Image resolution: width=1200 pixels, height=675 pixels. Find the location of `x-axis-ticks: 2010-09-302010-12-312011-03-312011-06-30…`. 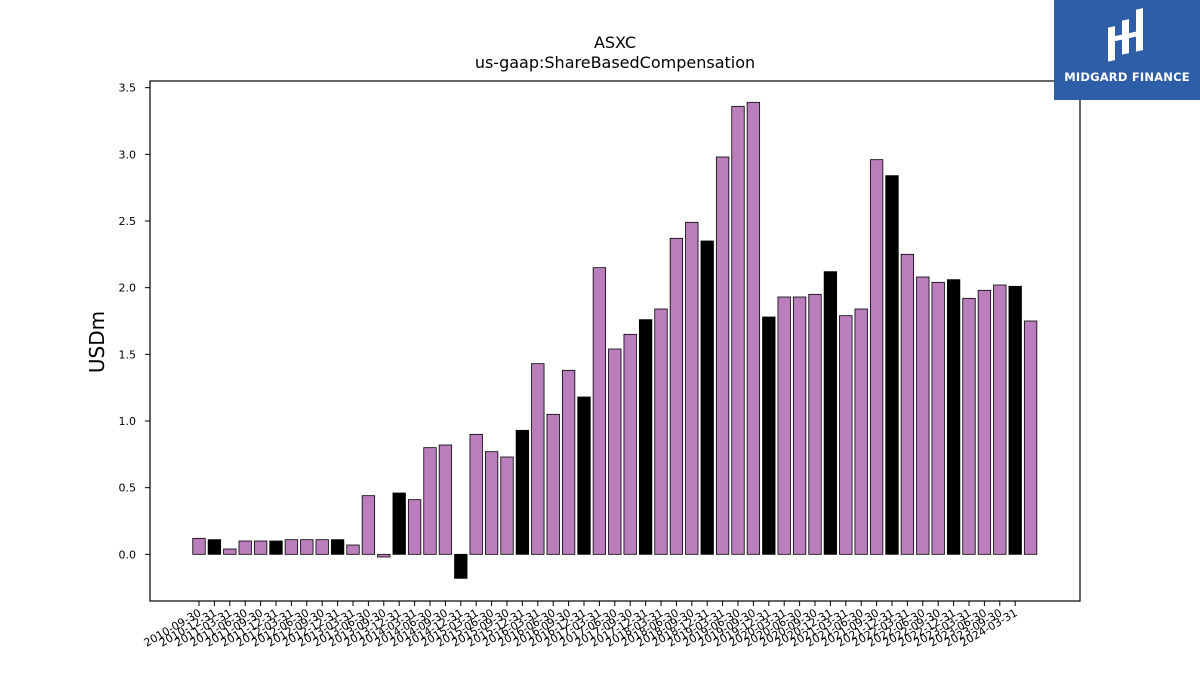

x-axis-ticks: 2010-09-302010-12-312011-03-312011-06-30… is located at coordinates (581, 625).